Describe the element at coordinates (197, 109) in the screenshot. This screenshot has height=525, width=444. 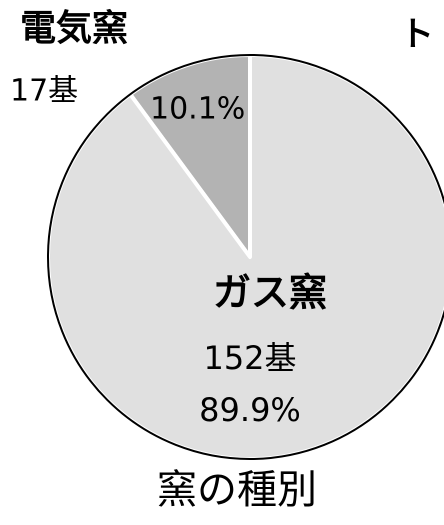
I see `value-label: 10.1%` at that location.